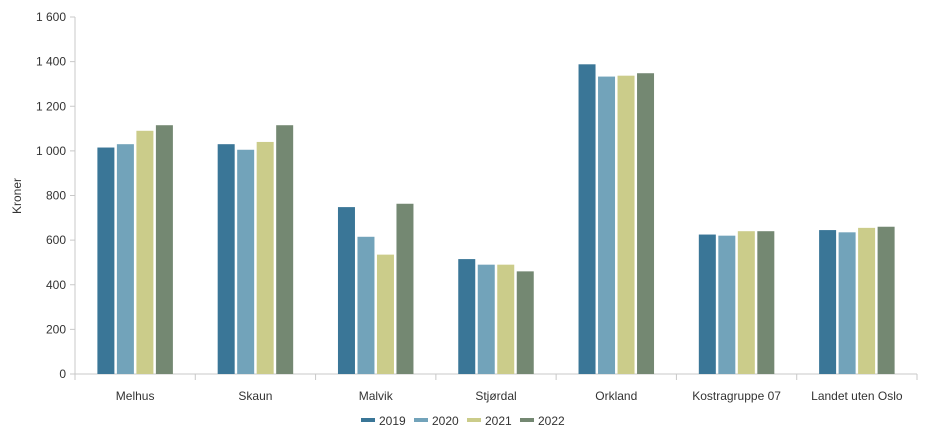 This screenshot has width=927, height=433. What do you see at coordinates (527, 420) in the screenshot?
I see `legend-swatch-2022` at bounding box center [527, 420].